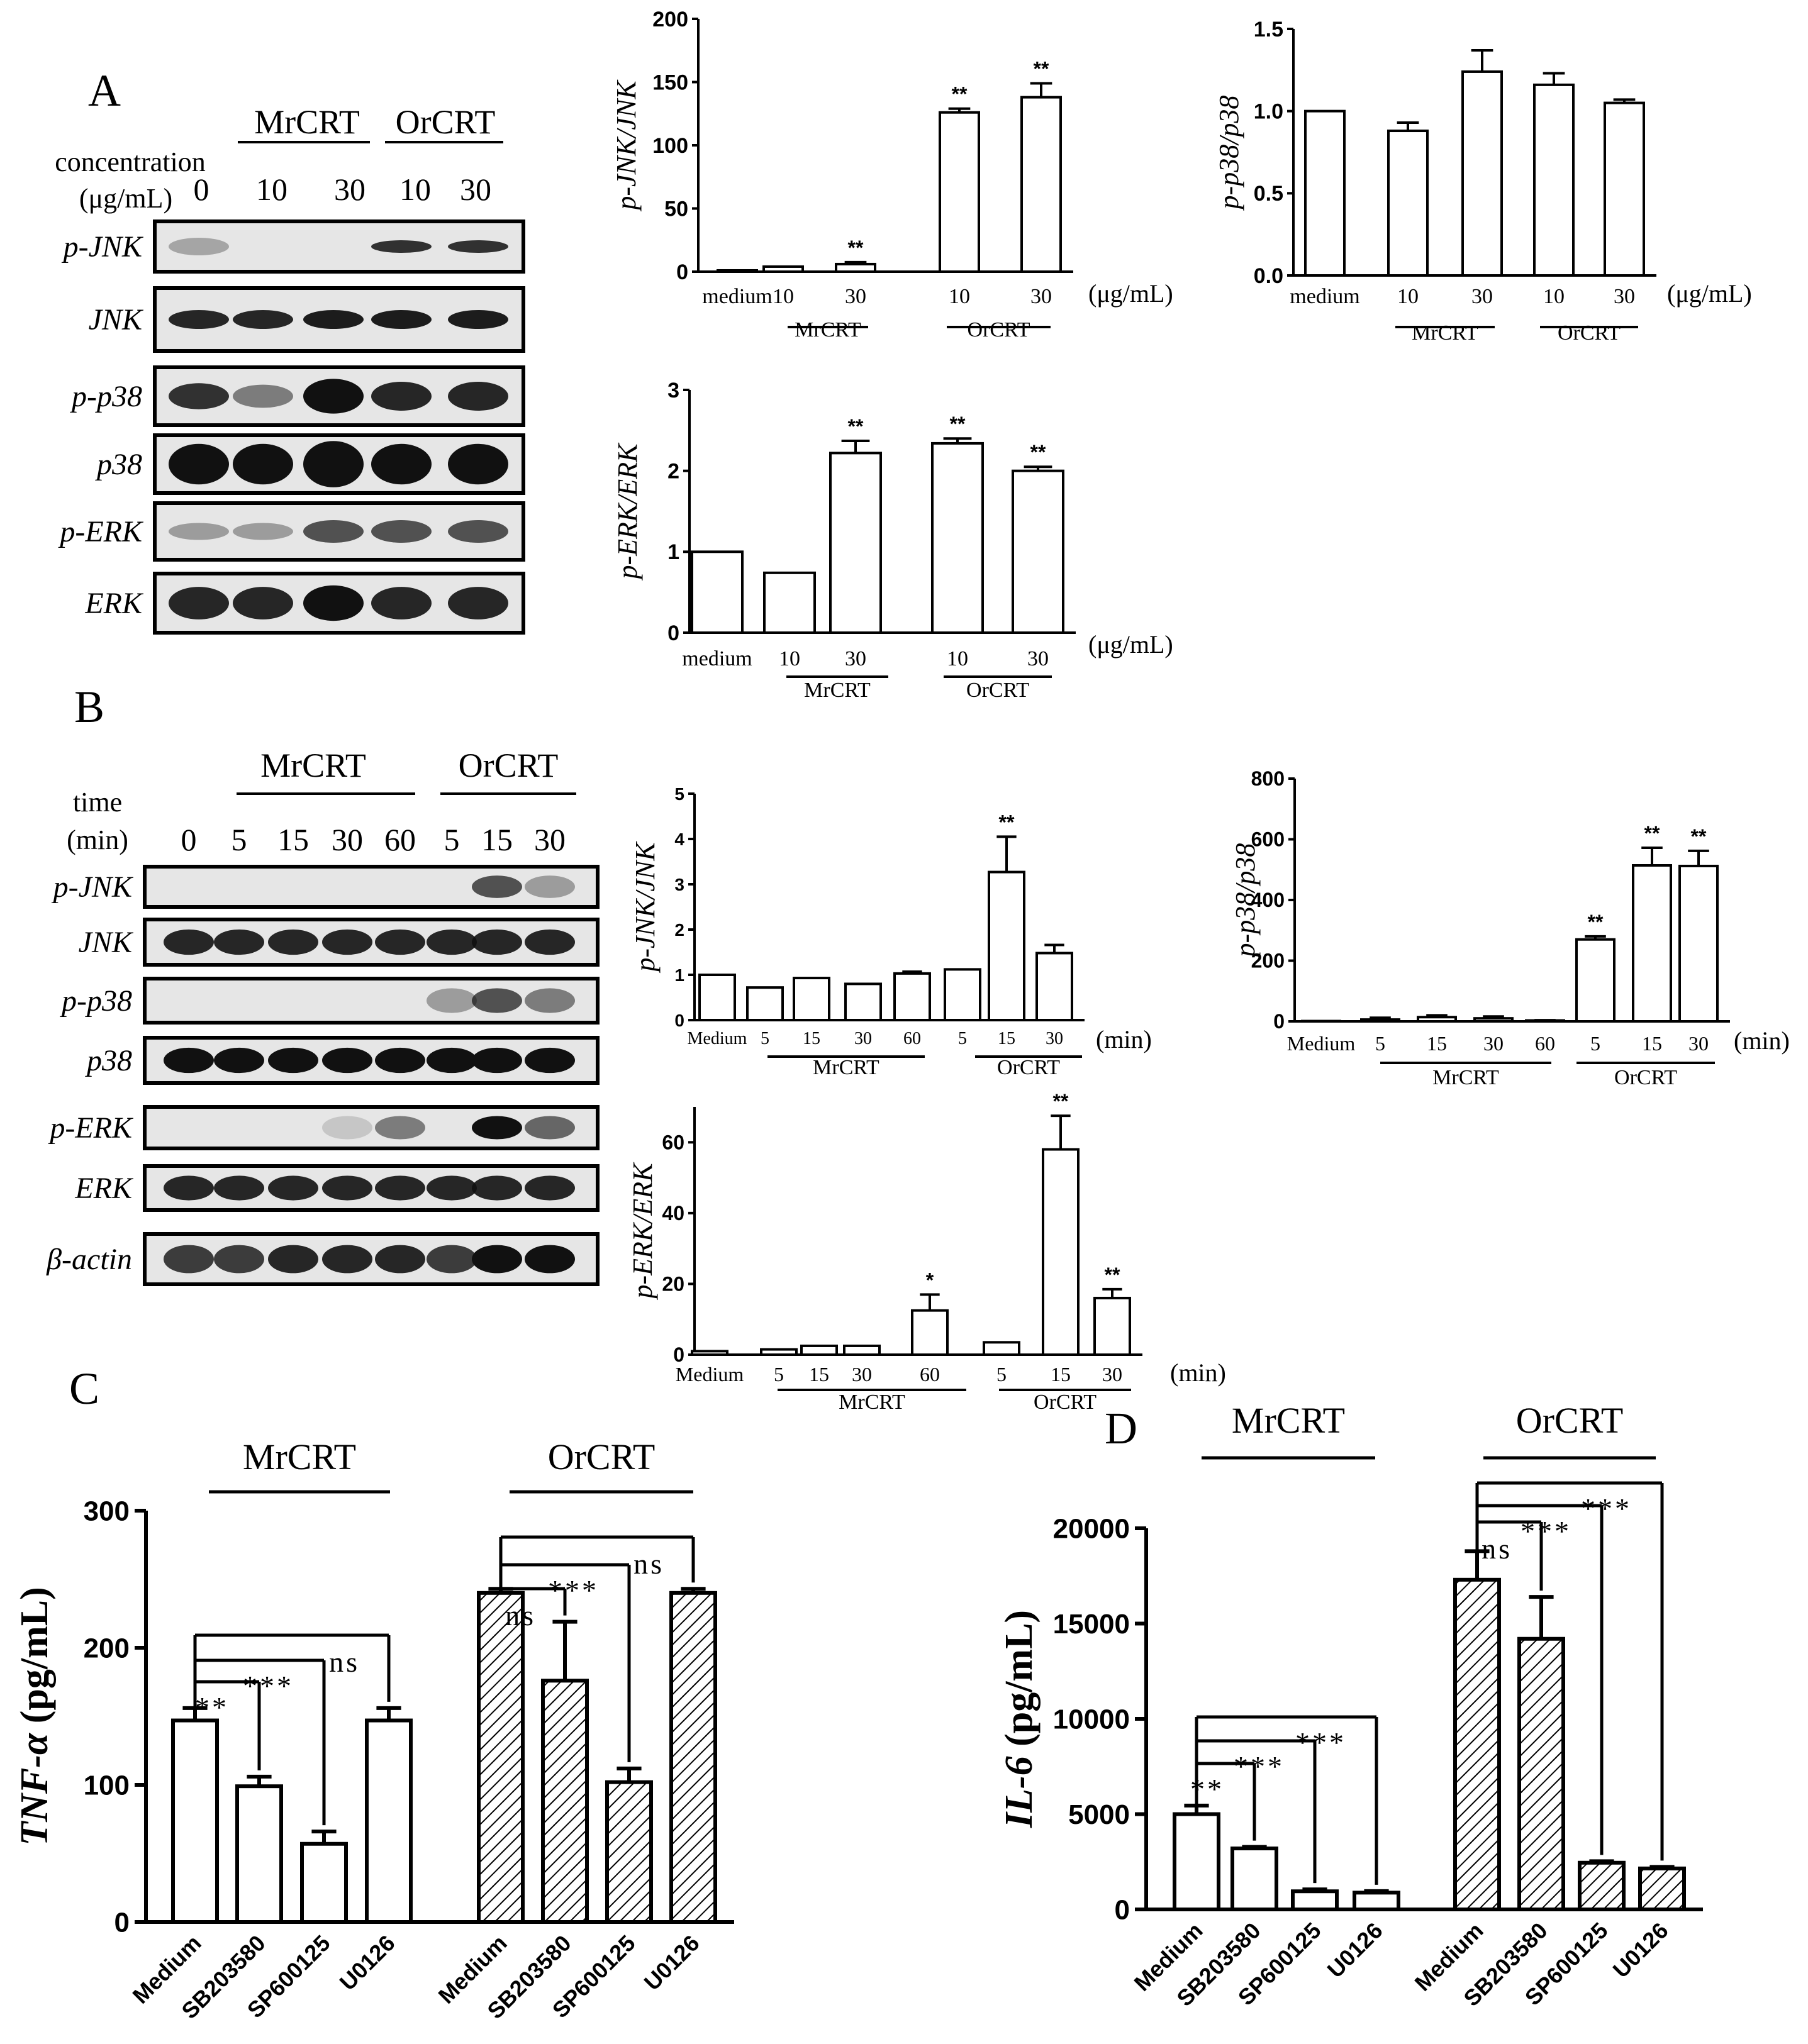 The width and height of the screenshot is (1808, 2044). What do you see at coordinates (1482, 296) in the screenshot?
I see `chart-a-pp38-category-label: 30` at bounding box center [1482, 296].